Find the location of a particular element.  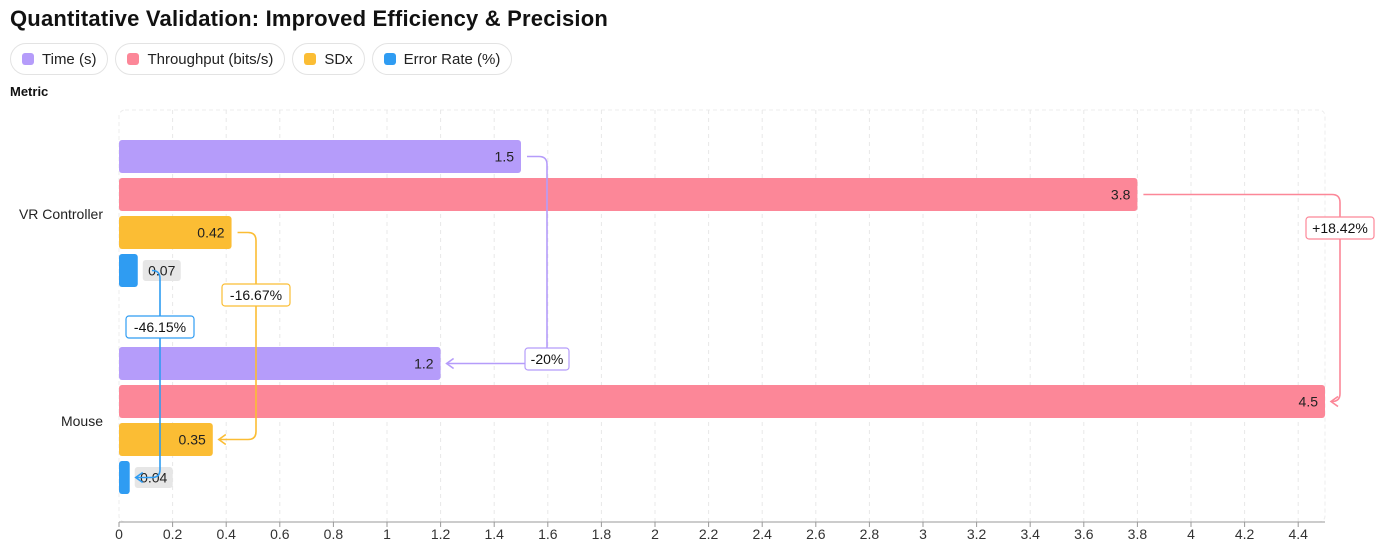

x-tick-label: 4.4 is located at coordinates (1298, 534).